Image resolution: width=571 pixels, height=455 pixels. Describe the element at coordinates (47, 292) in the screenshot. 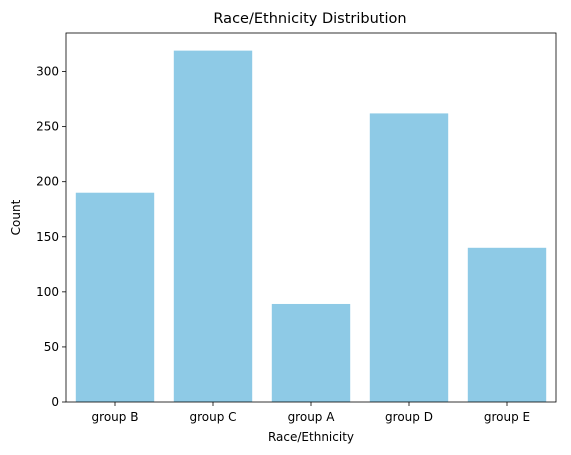

I see `y-tick-label: 100` at that location.